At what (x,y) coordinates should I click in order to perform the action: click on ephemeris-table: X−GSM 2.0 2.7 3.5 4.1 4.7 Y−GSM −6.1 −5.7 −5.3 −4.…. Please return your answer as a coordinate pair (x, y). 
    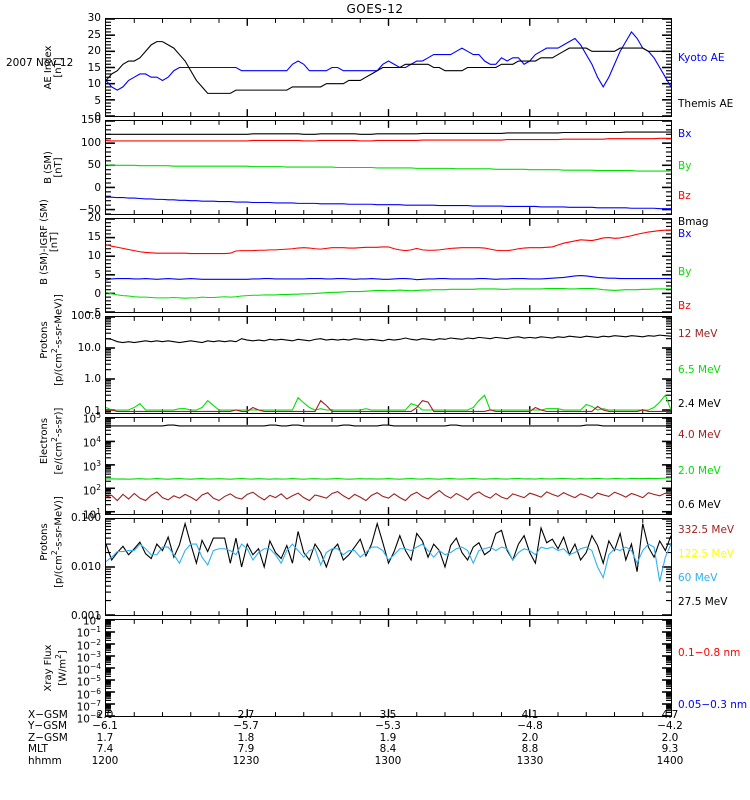
    Looking at the image, I should click on (375, 738).